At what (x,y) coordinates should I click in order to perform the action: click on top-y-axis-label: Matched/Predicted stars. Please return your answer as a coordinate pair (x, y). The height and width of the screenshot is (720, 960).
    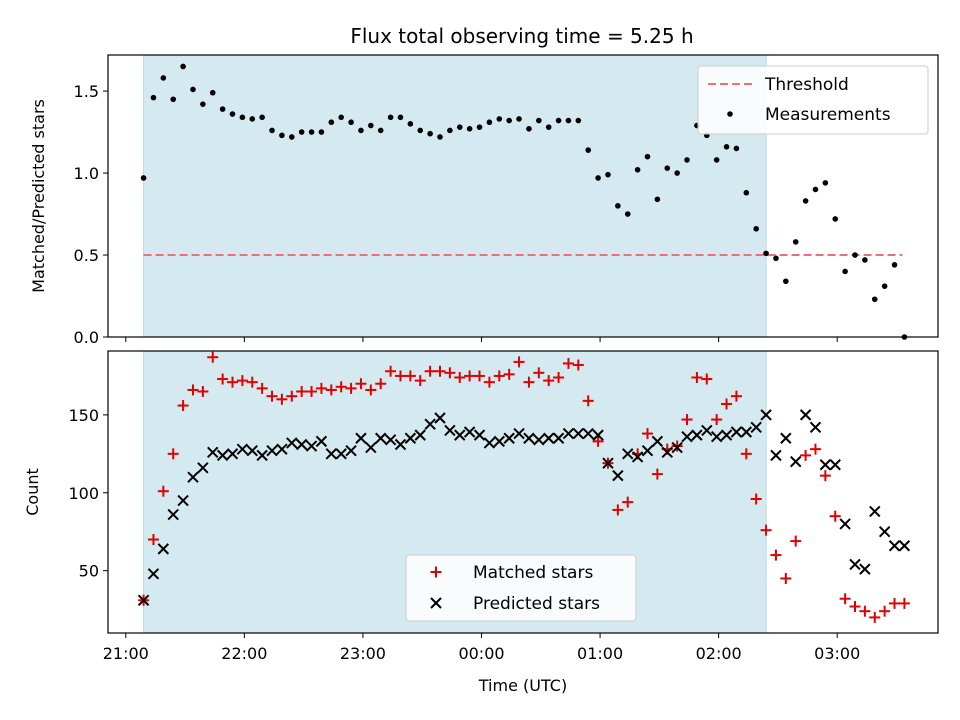
    Looking at the image, I should click on (38, 196).